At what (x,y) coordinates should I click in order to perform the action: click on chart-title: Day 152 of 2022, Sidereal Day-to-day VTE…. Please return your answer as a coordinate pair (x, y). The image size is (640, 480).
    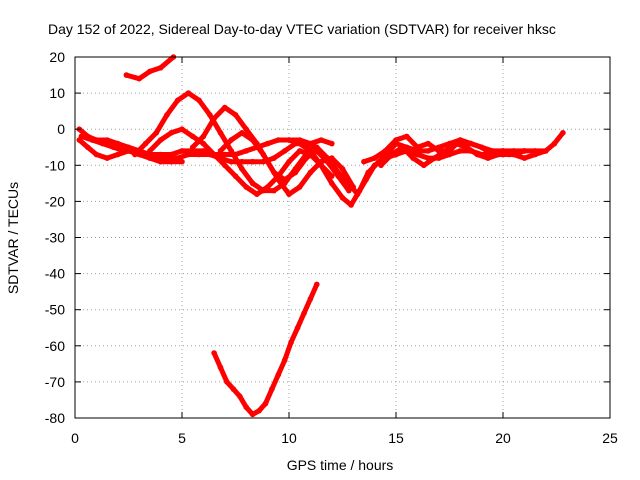
    Looking at the image, I should click on (302, 29).